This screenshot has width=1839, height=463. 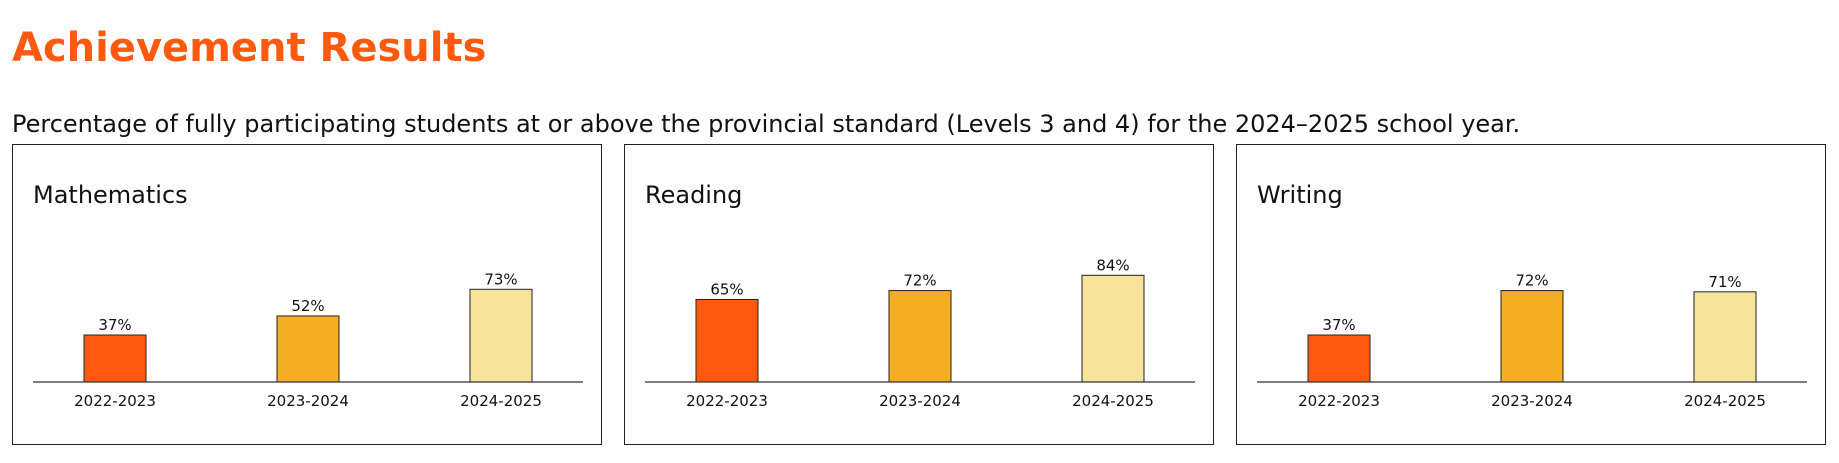 I want to click on data-label: 73%, so click(x=500, y=279).